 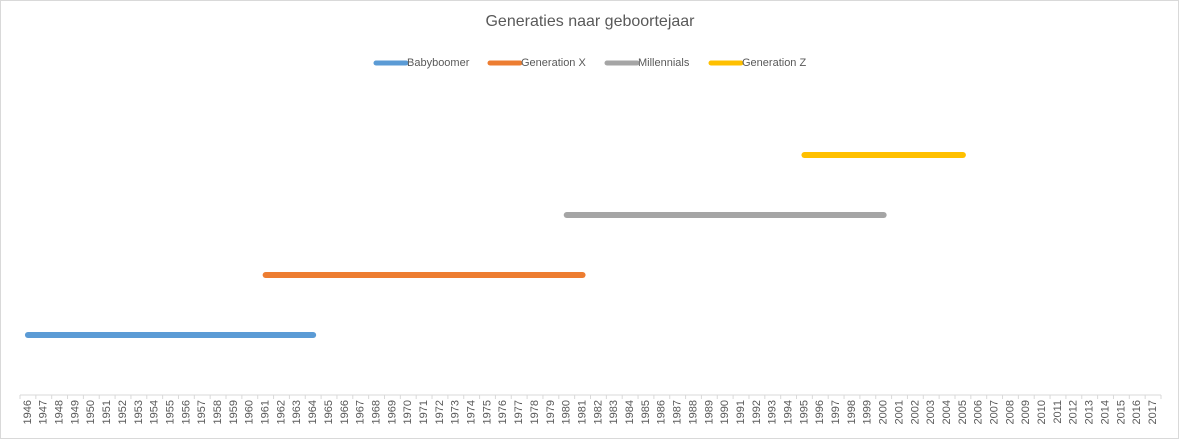 I want to click on x-tick-label: 2016, so click(x=1137, y=412).